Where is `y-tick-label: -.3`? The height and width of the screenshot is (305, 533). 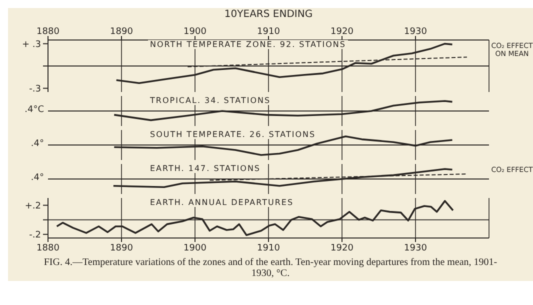 y-tick-label: -.3 is located at coordinates (35, 89).